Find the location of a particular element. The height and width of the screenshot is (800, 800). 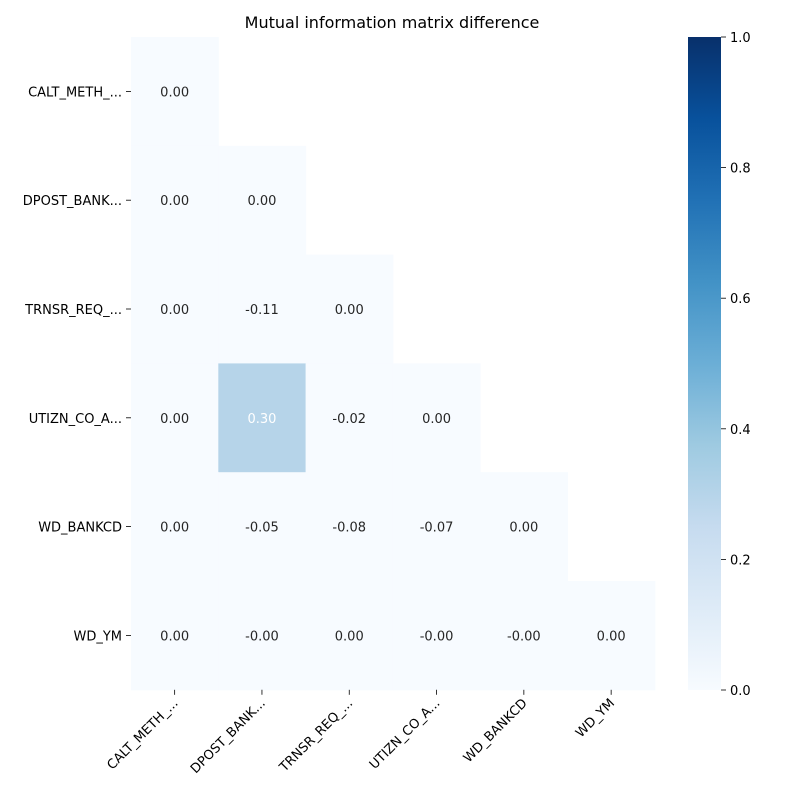

colorbar-ticks: 0.0 0.2 0.4 0.6 0.8 1.0 is located at coordinates (736, 365).